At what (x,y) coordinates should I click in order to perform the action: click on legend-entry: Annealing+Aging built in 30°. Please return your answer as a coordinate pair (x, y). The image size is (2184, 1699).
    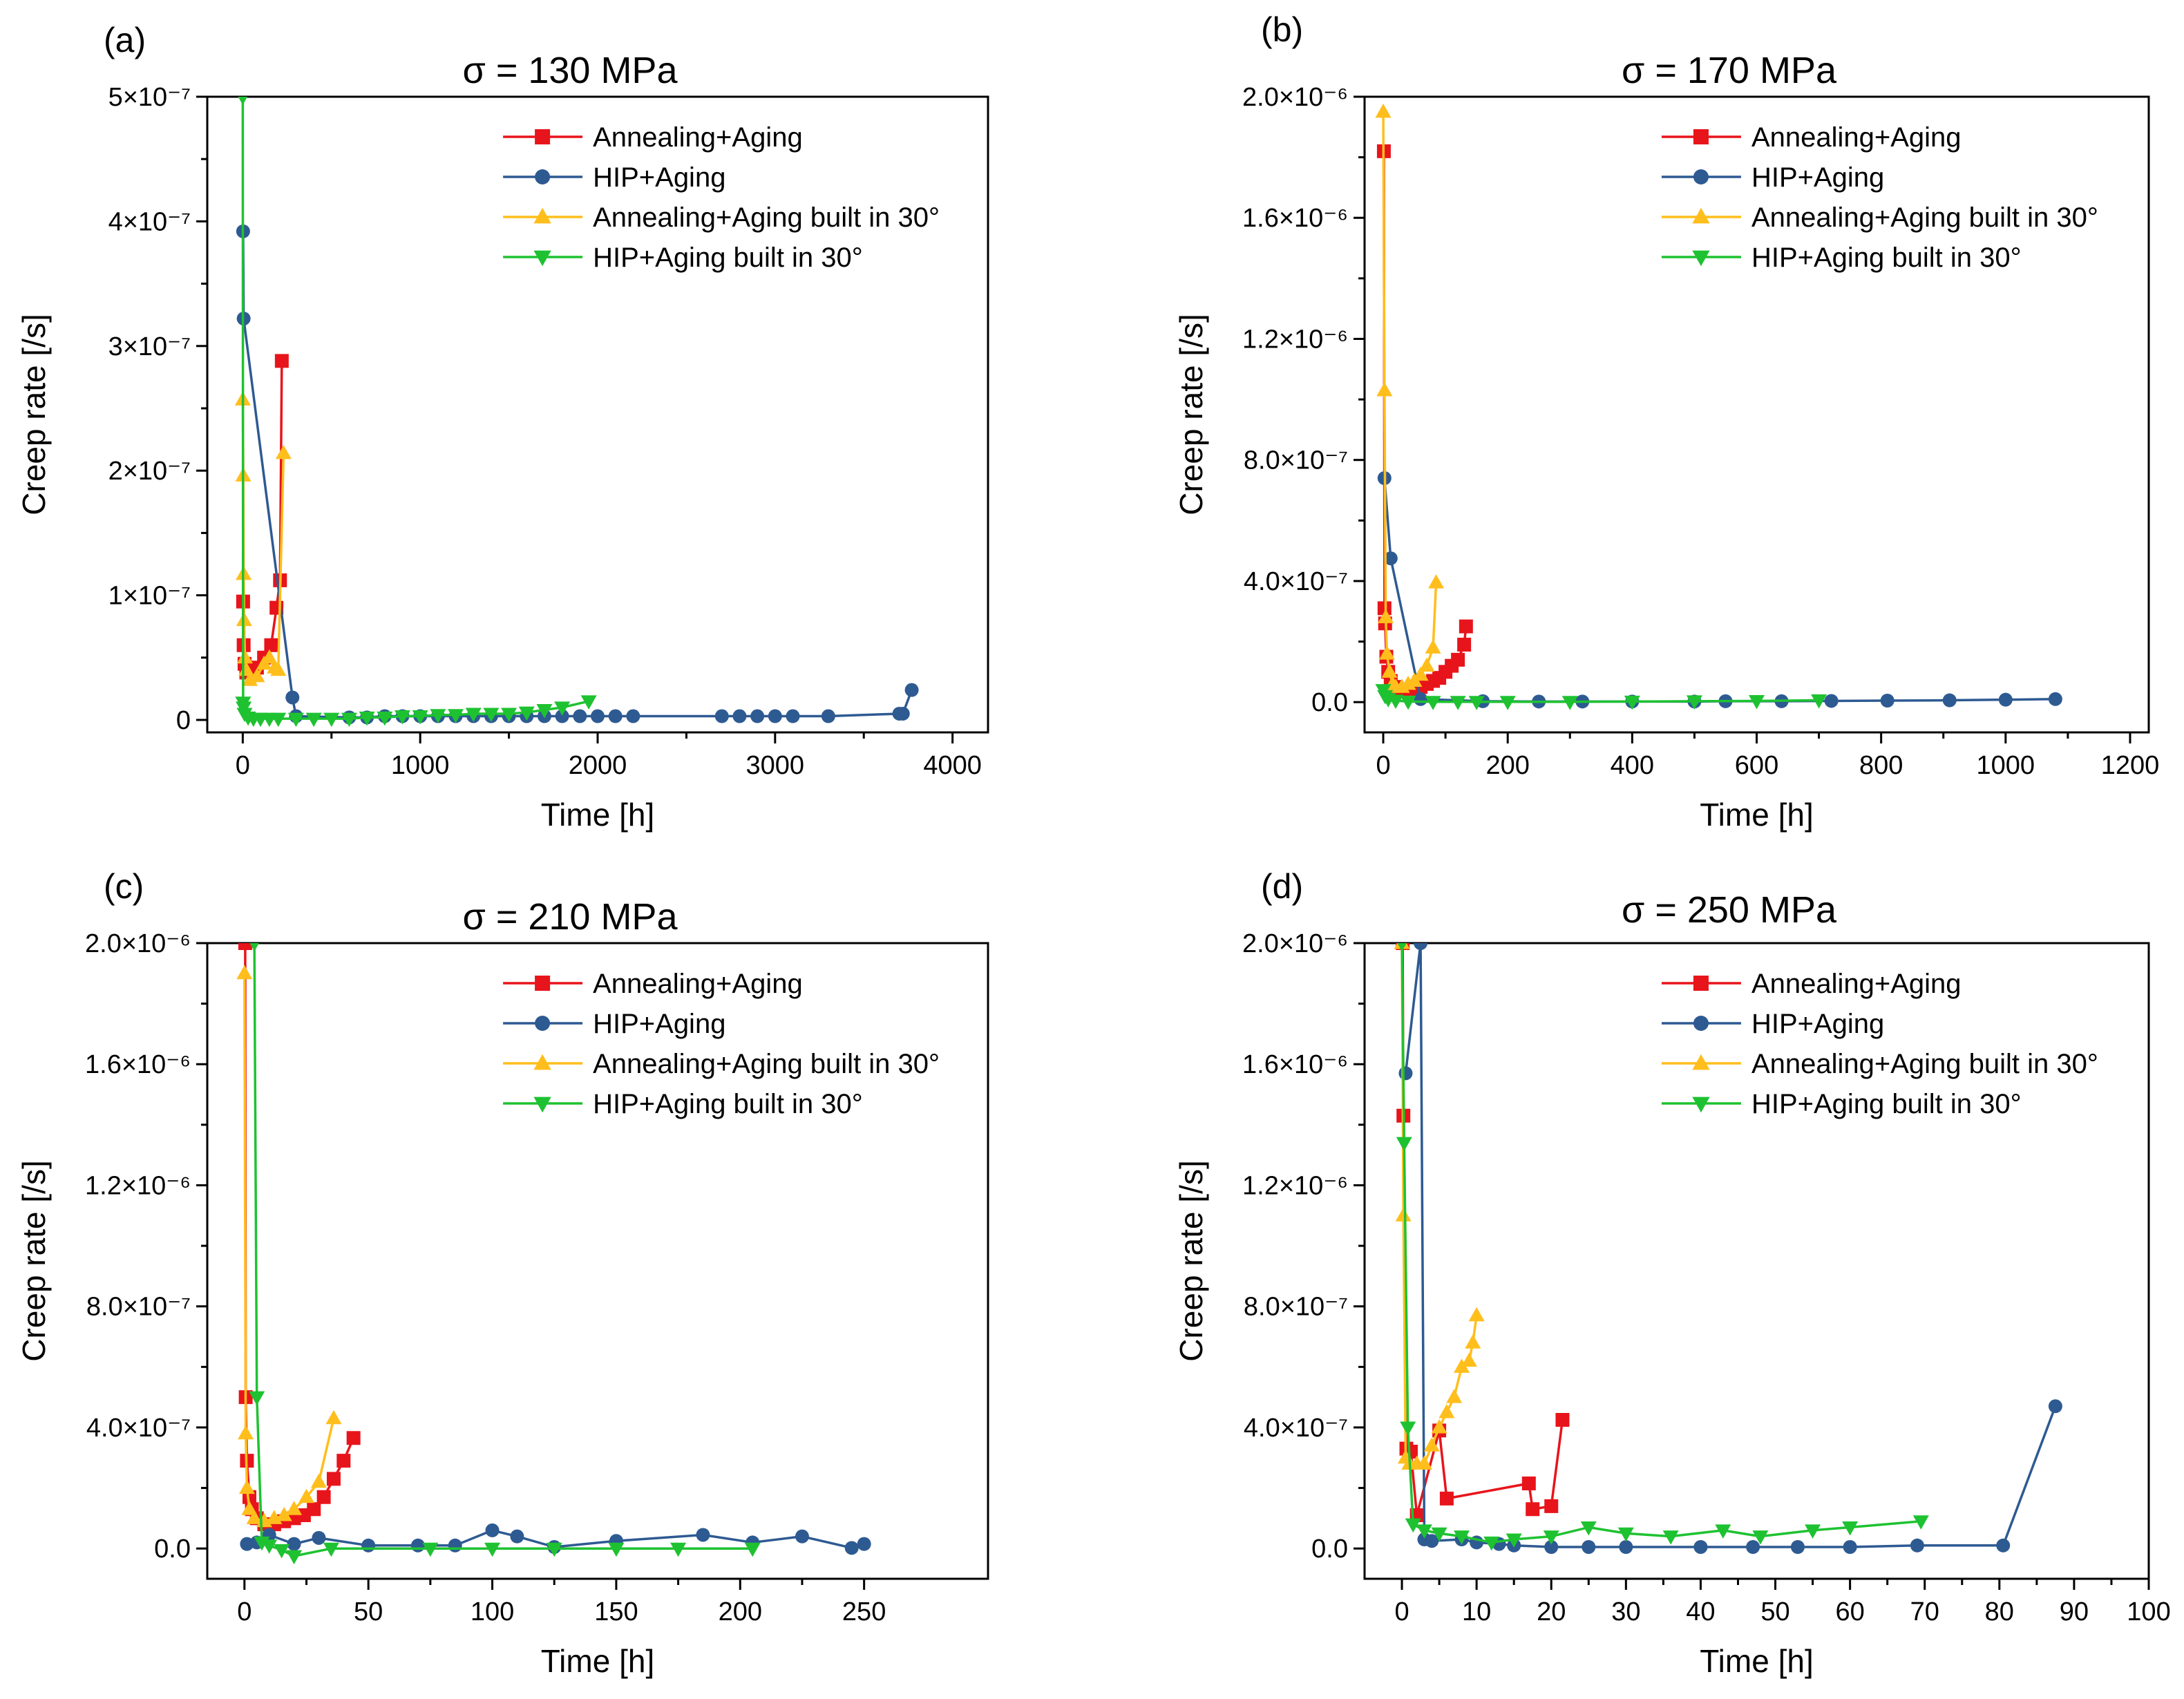
    Looking at the image, I should click on (1879, 1064).